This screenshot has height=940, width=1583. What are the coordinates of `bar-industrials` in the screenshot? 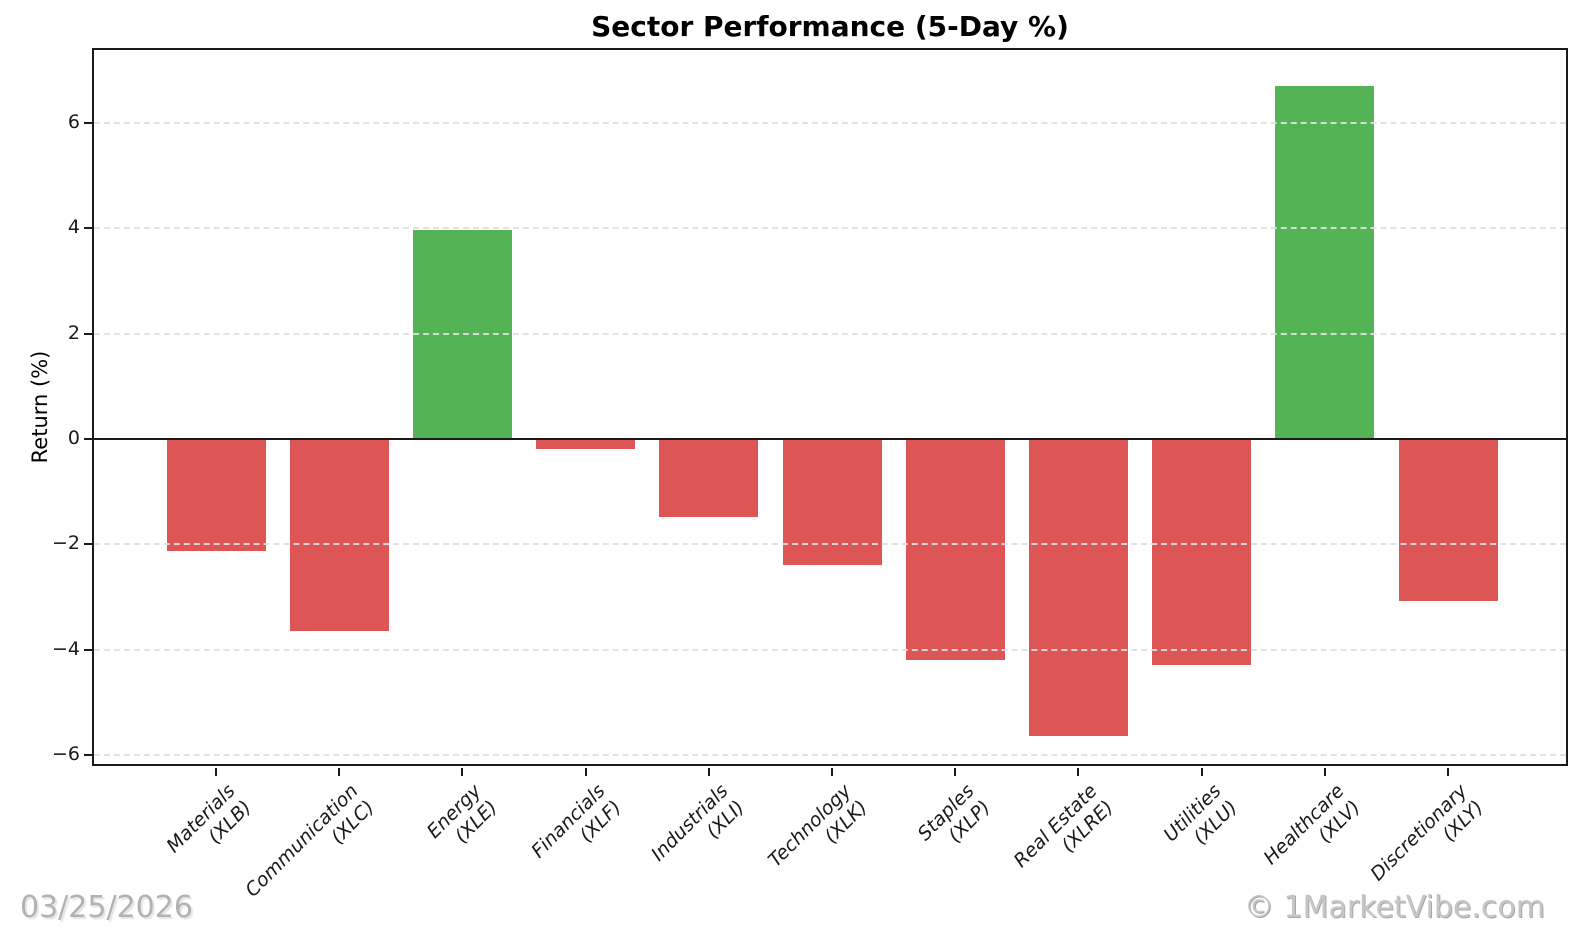 It's located at (709, 478).